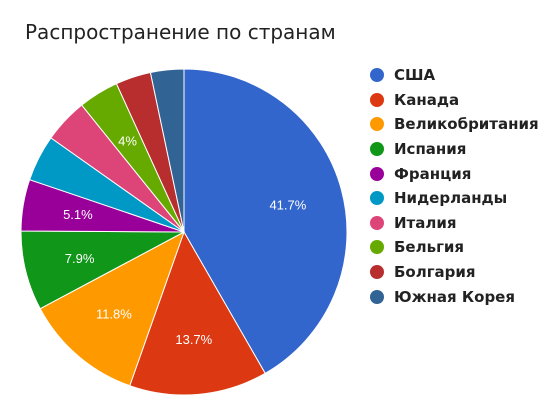 The height and width of the screenshot is (407, 560). I want to click on chart-title: Распространение по странам, so click(180, 32).